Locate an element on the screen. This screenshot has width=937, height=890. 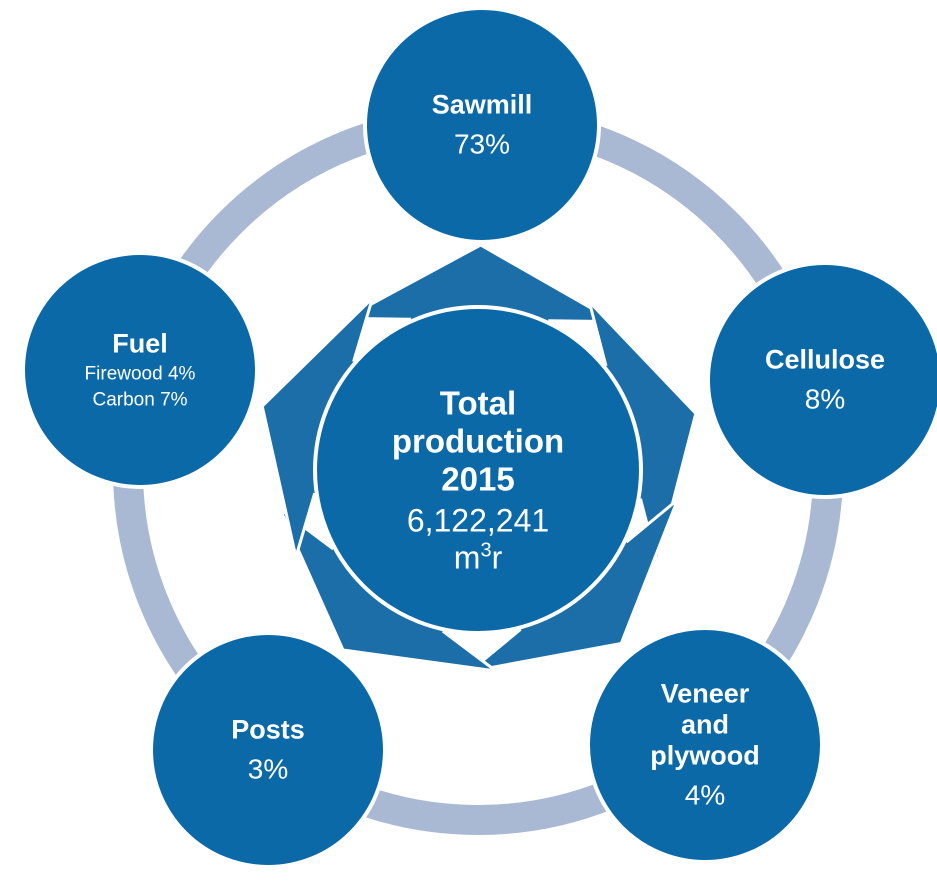
unit-sup: 3 is located at coordinates (486, 550).